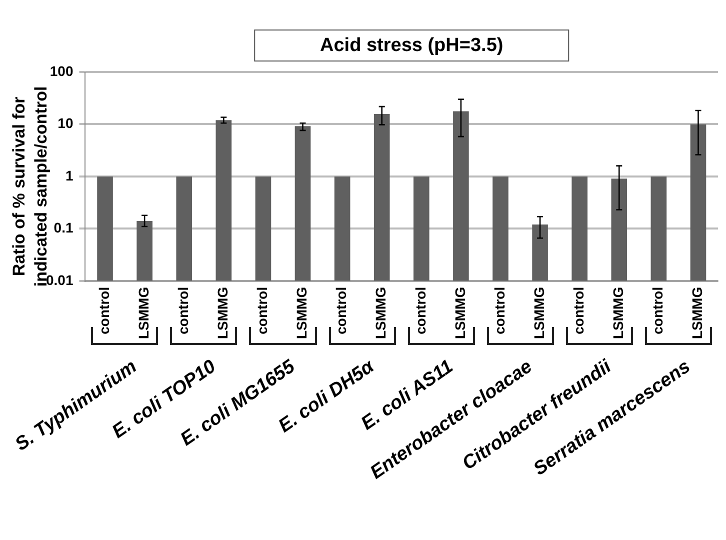 This screenshot has height=540, width=726. What do you see at coordinates (69, 175) in the screenshot?
I see `y-tick-label: 1` at bounding box center [69, 175].